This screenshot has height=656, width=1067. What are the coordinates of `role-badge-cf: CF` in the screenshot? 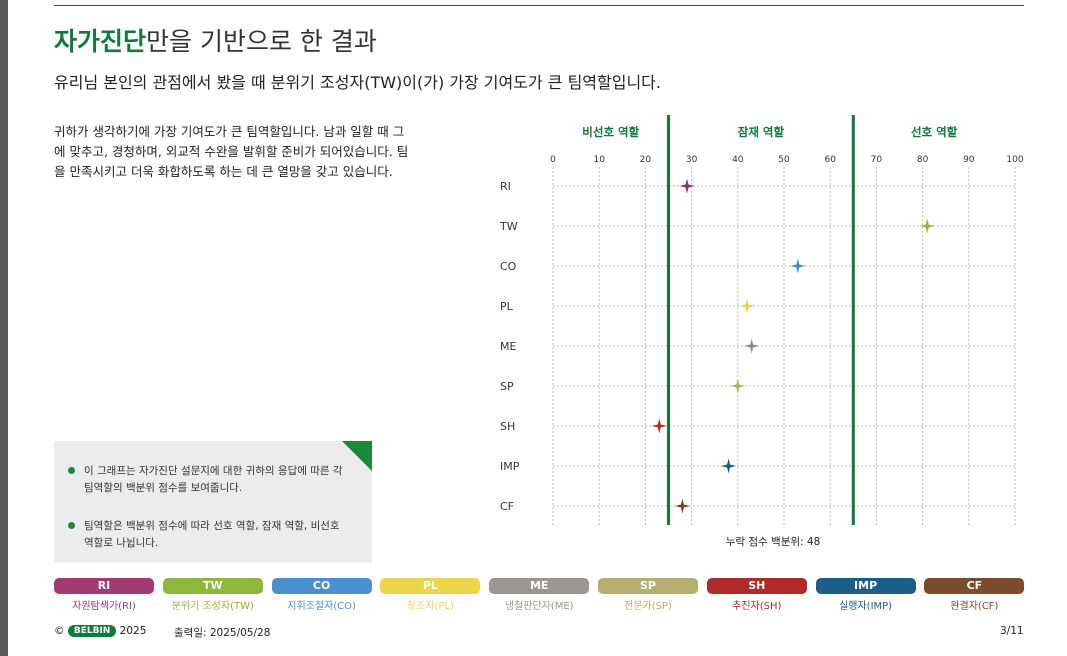 It's located at (974, 586).